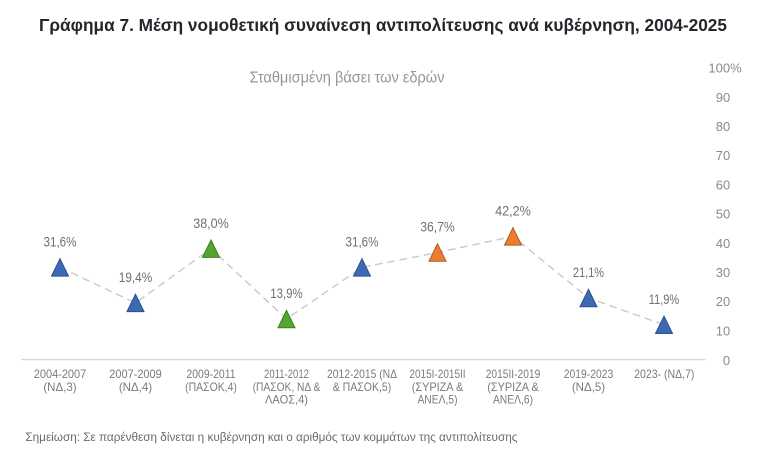 This screenshot has height=460, width=768. Describe the element at coordinates (286, 293) in the screenshot. I see `svg-text: 13,9%` at that location.